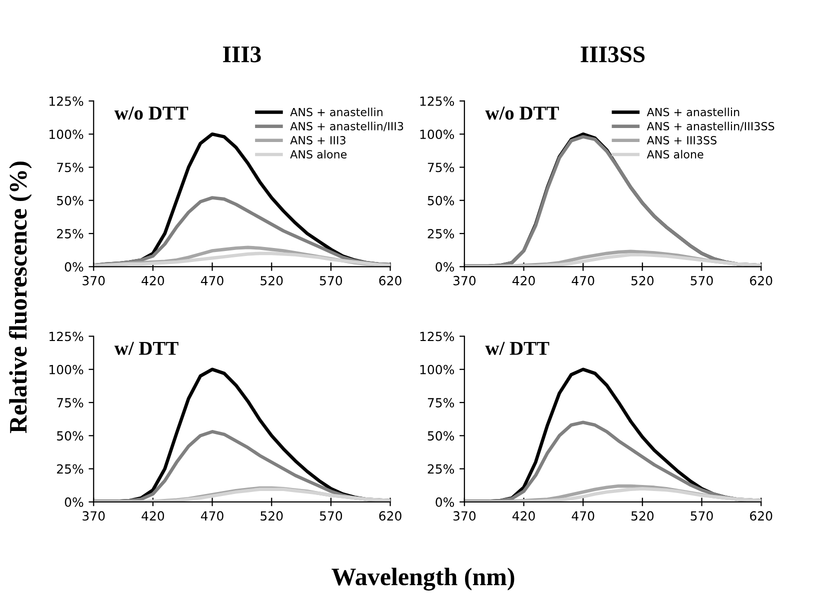 Image resolution: width=814 pixels, height=594 pixels. What do you see at coordinates (318, 140) in the screenshot?
I see `legend-label: ANS + III3` at bounding box center [318, 140].